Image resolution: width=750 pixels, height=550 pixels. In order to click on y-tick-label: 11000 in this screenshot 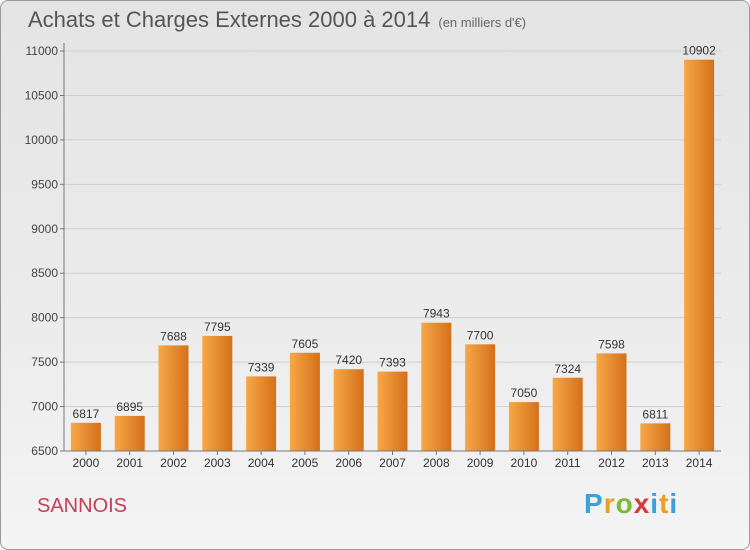, I will do `click(42, 51)`.